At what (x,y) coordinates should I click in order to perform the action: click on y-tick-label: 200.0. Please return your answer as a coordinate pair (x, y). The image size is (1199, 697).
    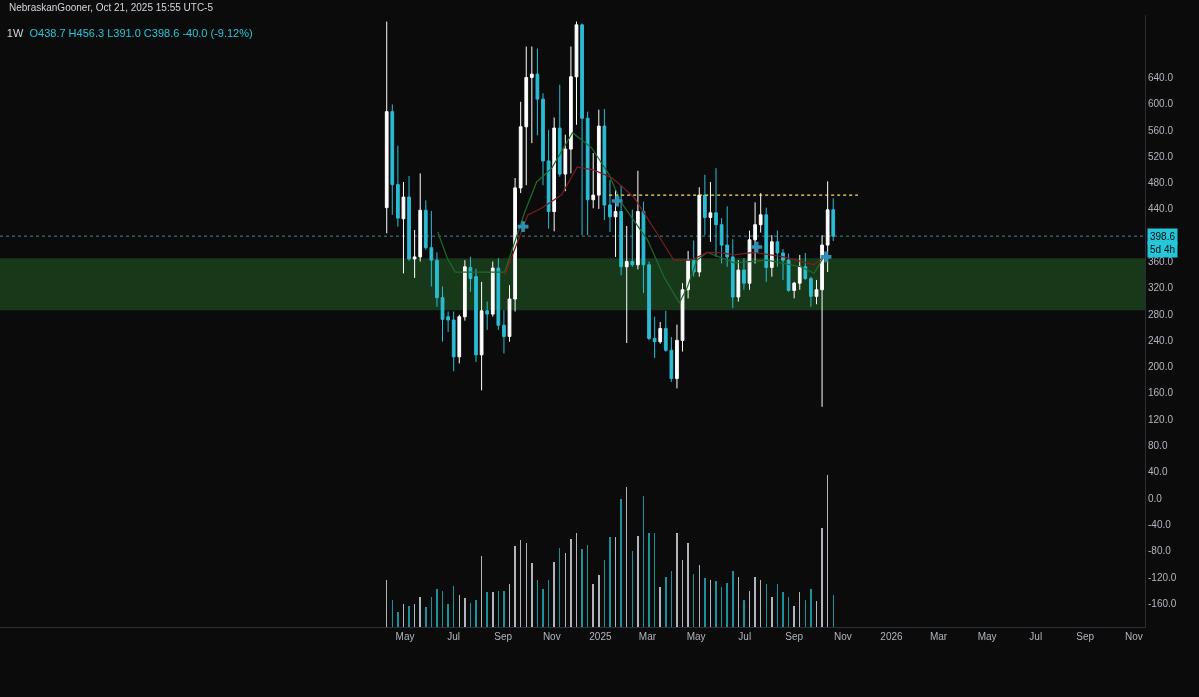
    Looking at the image, I should click on (1161, 367).